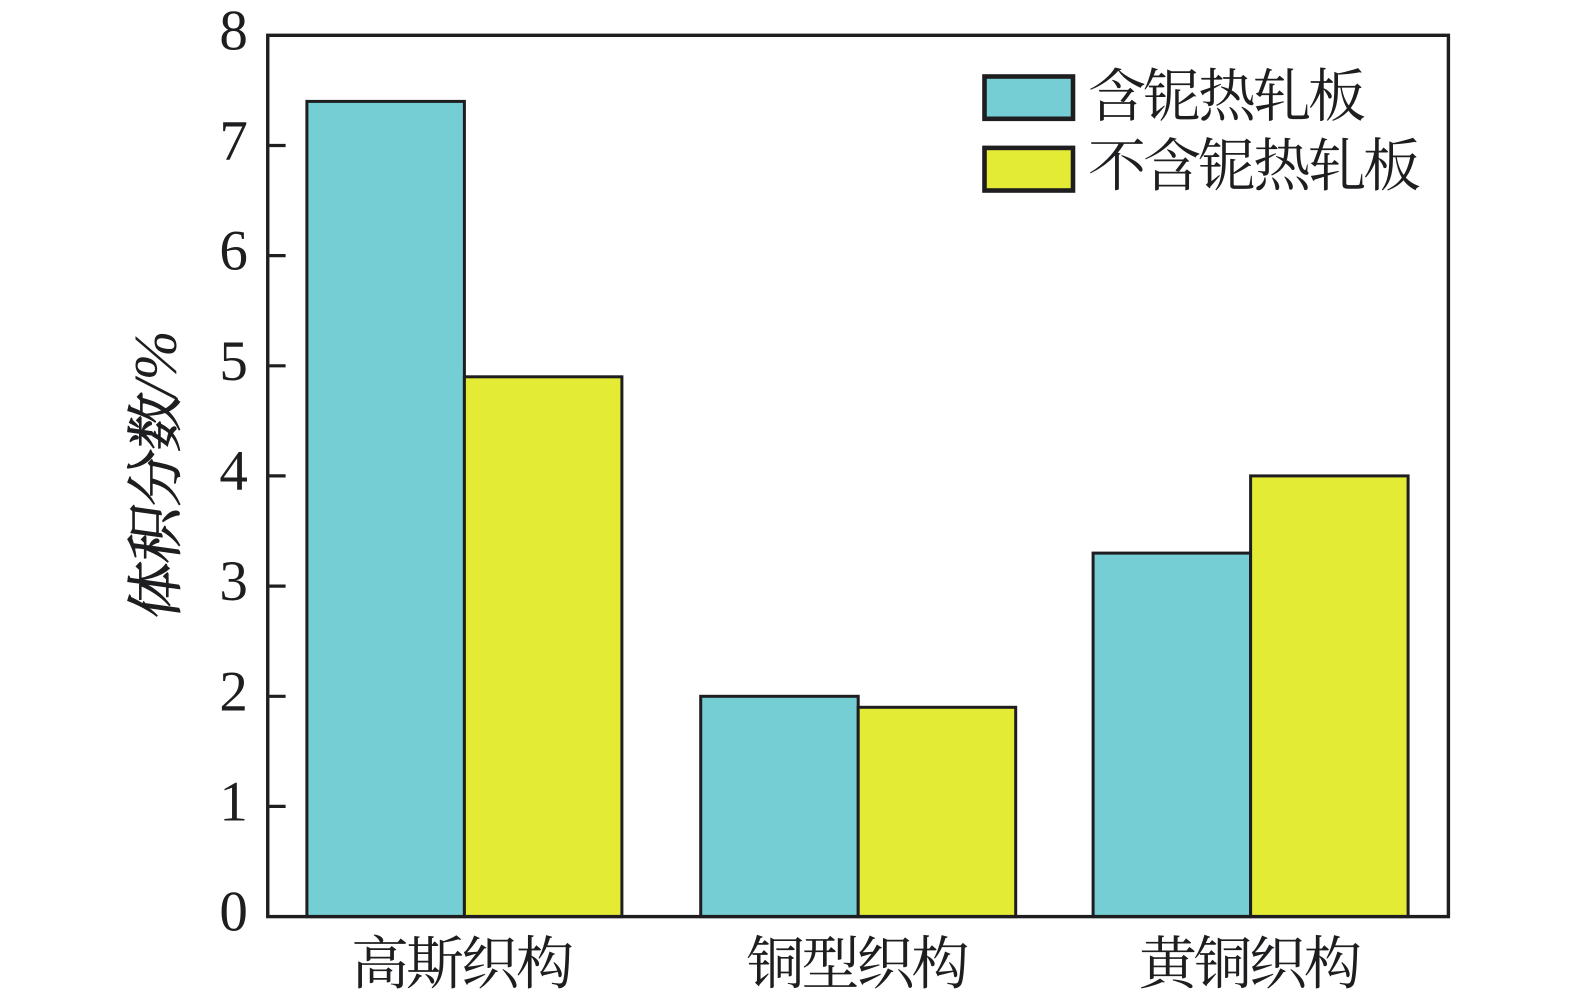  What do you see at coordinates (233, 141) in the screenshot?
I see `svg-text: 7` at bounding box center [233, 141].